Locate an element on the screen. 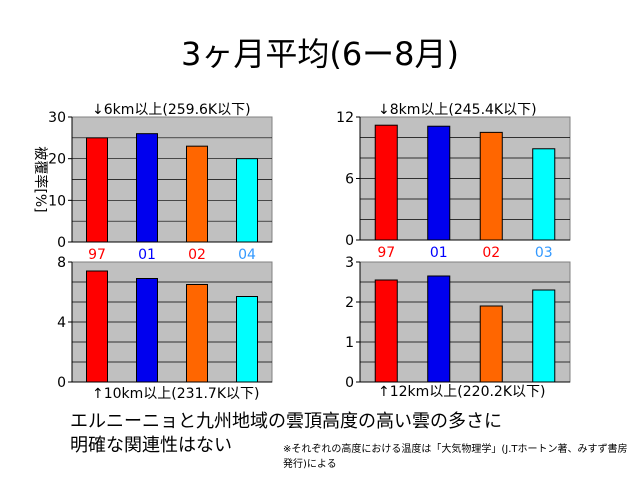 The height and width of the screenshot is (480, 640). chart-title: ↓8km以上(245.4K以下) is located at coordinates (457, 110).